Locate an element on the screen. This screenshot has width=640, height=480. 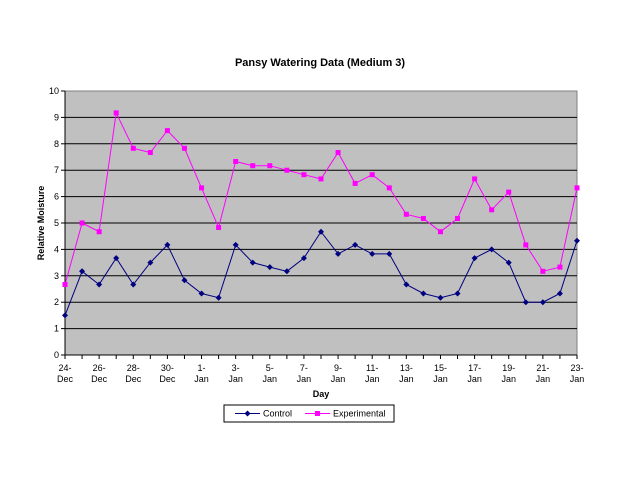
legend: Control Experimental is located at coordinates (309, 413).